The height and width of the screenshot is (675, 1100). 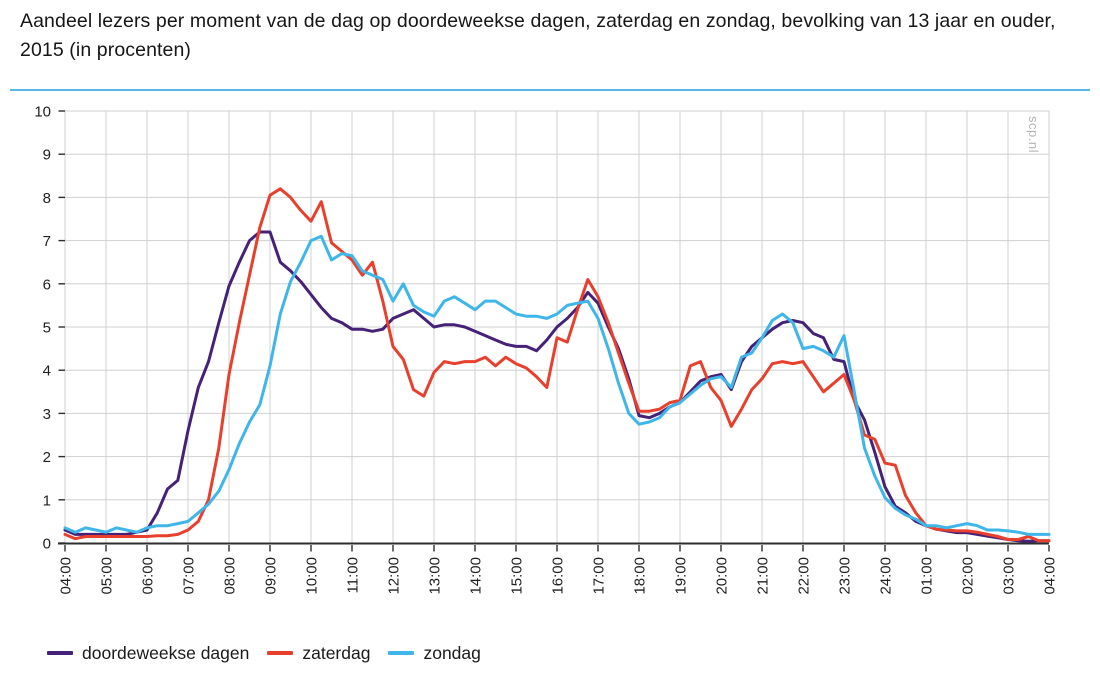 What do you see at coordinates (148, 576) in the screenshot?
I see `x-tick-label: 06:00` at bounding box center [148, 576].